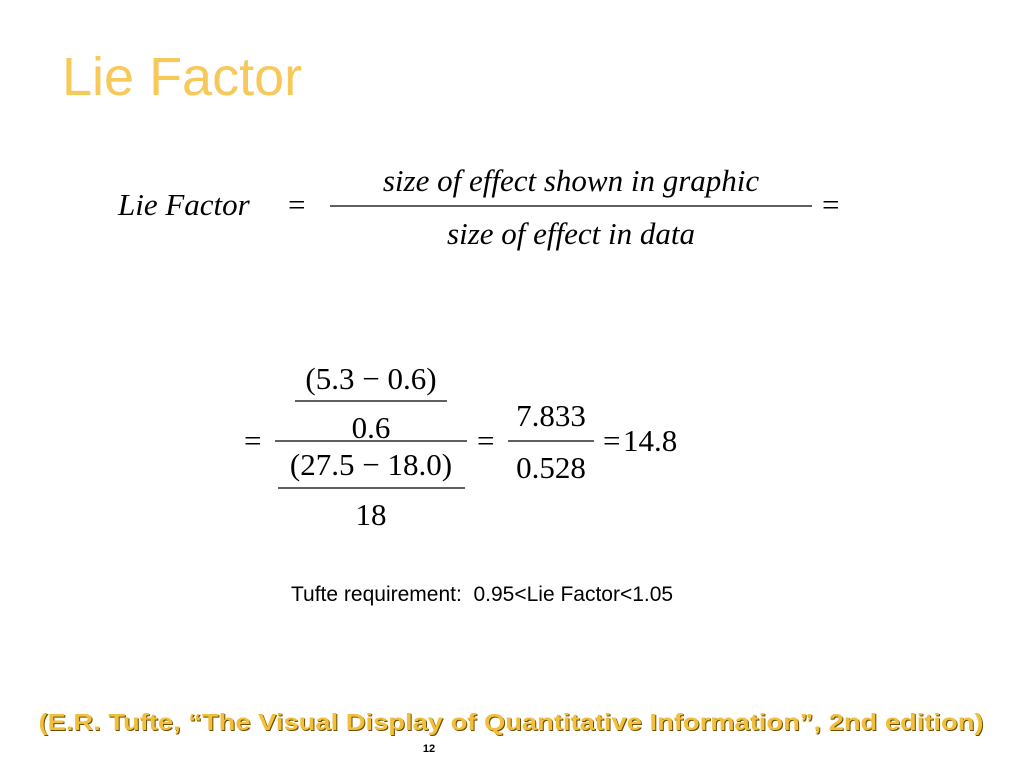 The width and height of the screenshot is (1024, 768). Describe the element at coordinates (182, 77) in the screenshot. I see `slide-title: Lie Factor` at that location.